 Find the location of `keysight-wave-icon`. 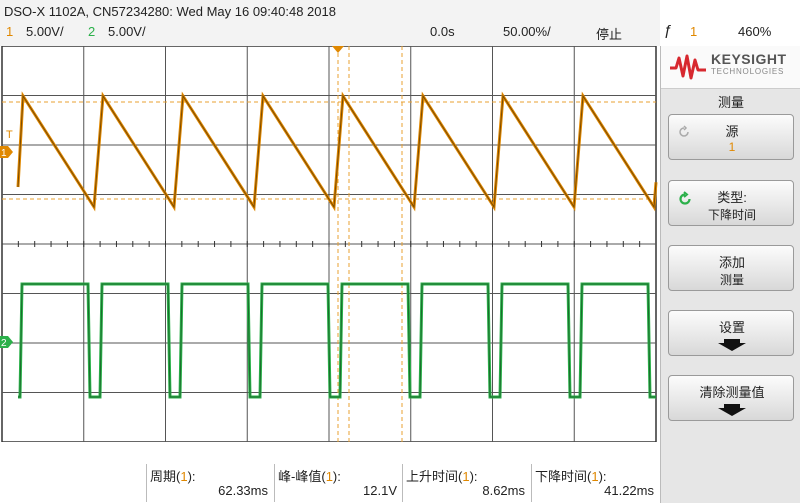

keysight-wave-icon is located at coordinates (688, 67).